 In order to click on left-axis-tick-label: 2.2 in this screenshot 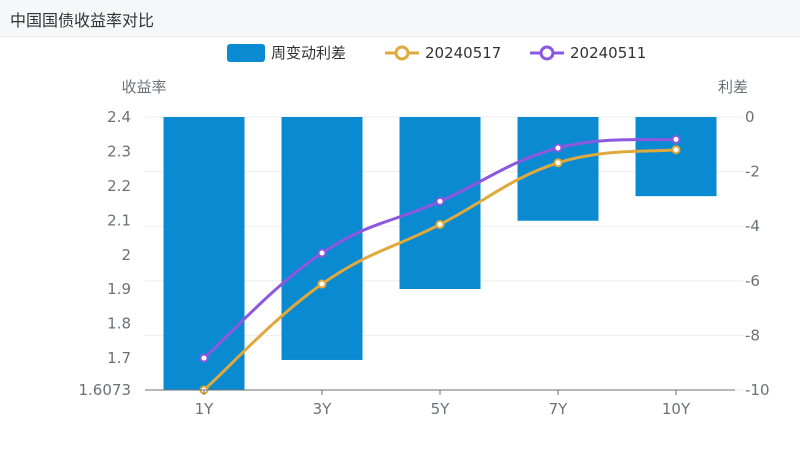, I will do `click(119, 186)`.